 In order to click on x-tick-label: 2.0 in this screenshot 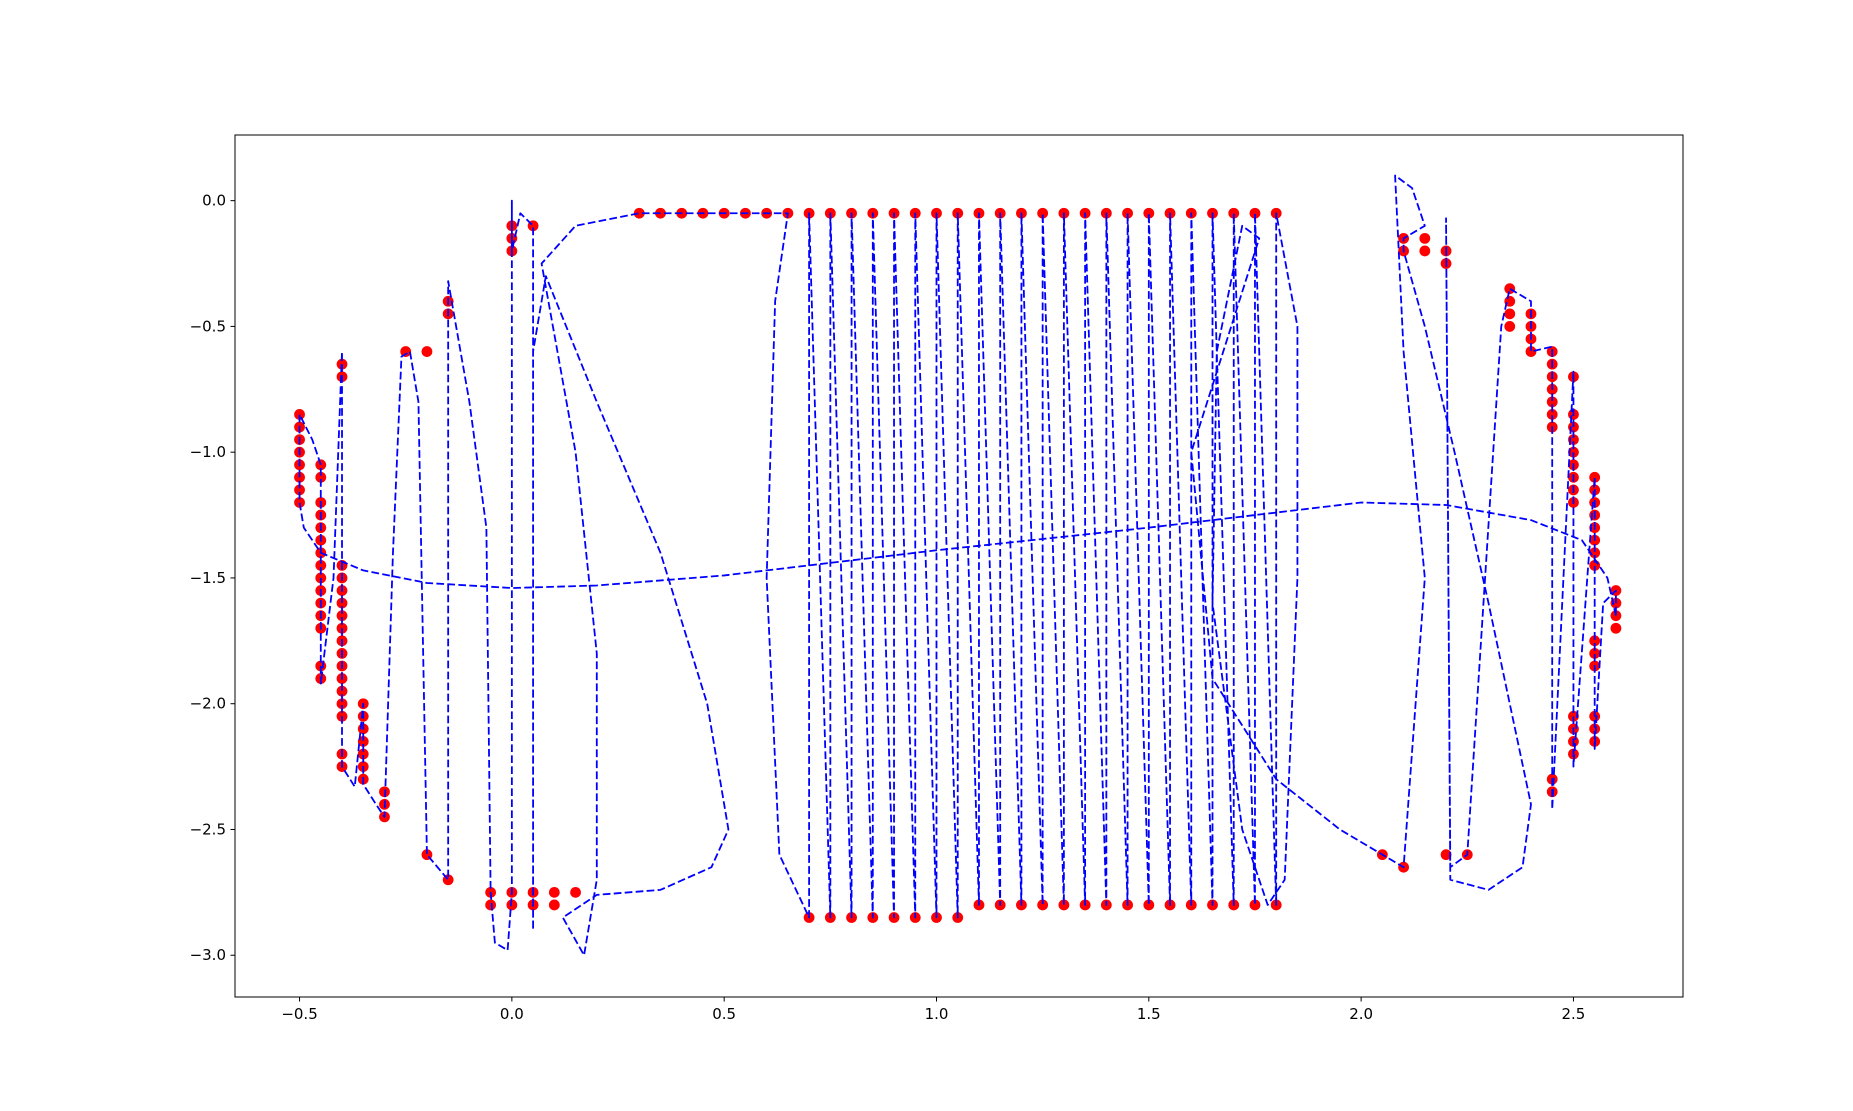, I will do `click(1361, 1014)`.